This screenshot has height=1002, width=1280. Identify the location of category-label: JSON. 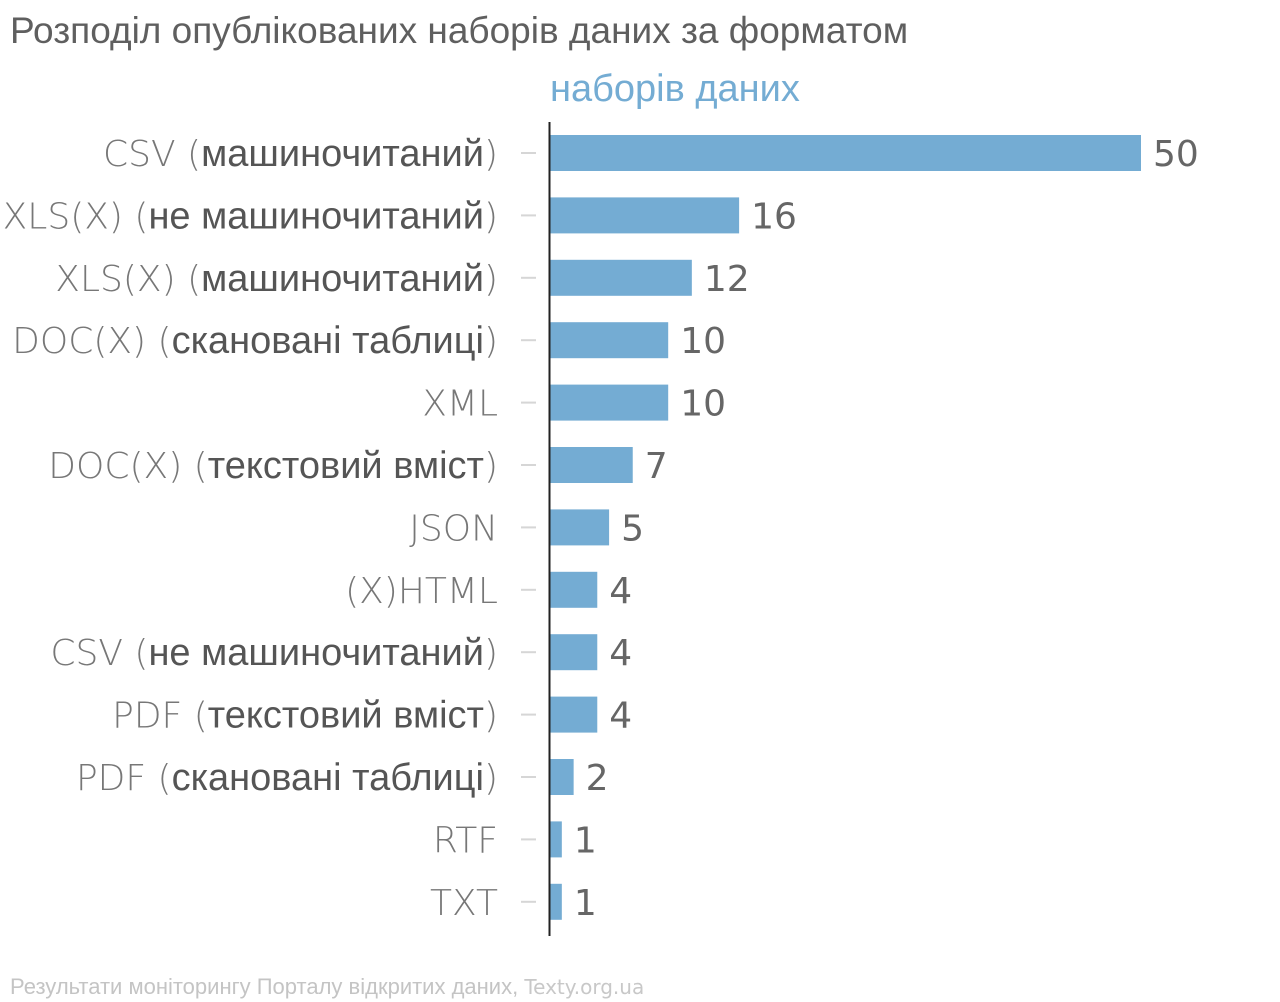
(453, 528).